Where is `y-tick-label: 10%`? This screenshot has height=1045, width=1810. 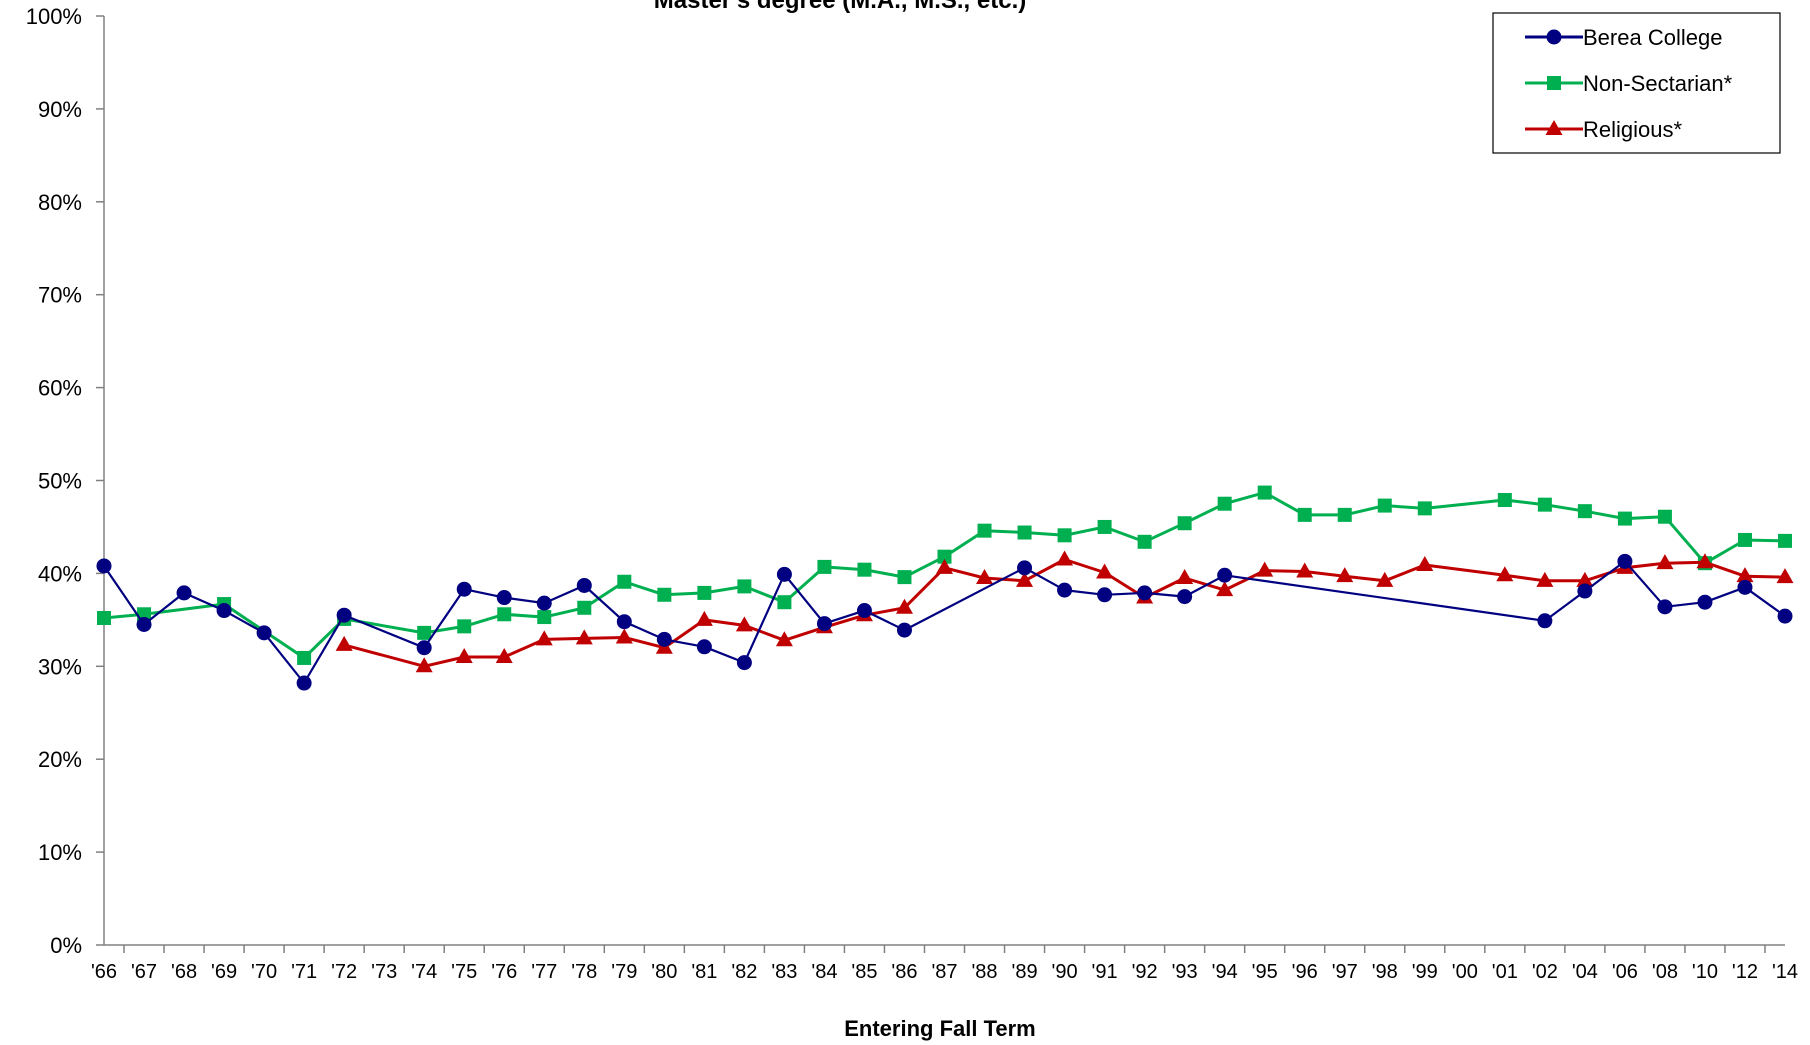
y-tick-label: 10% is located at coordinates (60, 852).